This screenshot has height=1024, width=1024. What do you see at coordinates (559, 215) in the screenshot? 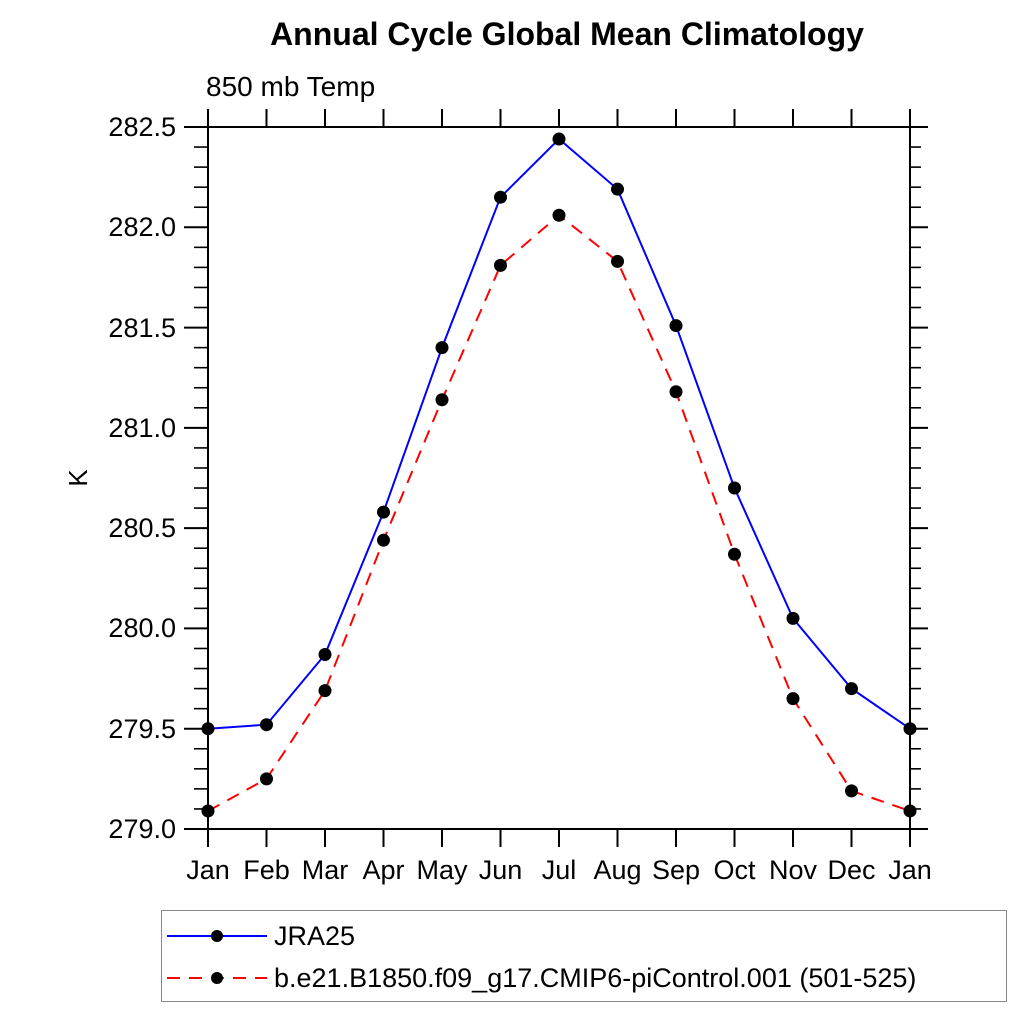
I see `data-point-series1-Jul` at bounding box center [559, 215].